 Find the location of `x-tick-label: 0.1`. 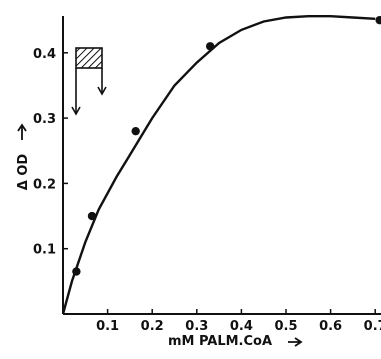

x-tick-label: 0.1 is located at coordinates (107, 326).